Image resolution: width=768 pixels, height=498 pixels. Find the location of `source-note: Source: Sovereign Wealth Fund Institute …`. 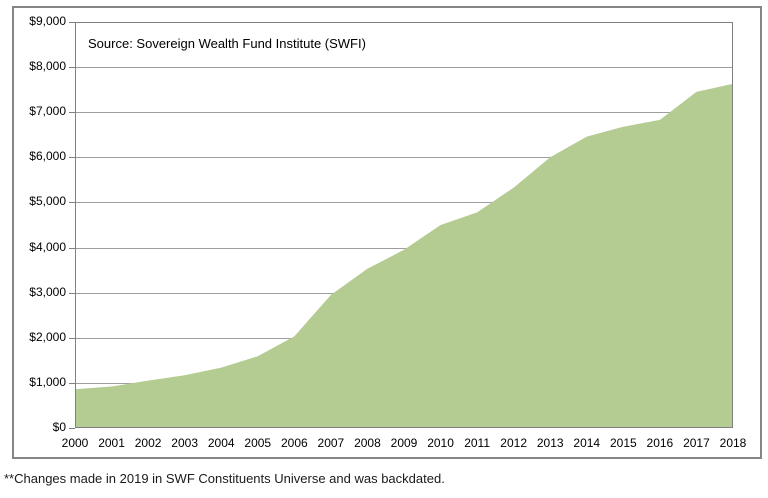

source-note: Source: Sovereign Wealth Fund Institute … is located at coordinates (227, 43).